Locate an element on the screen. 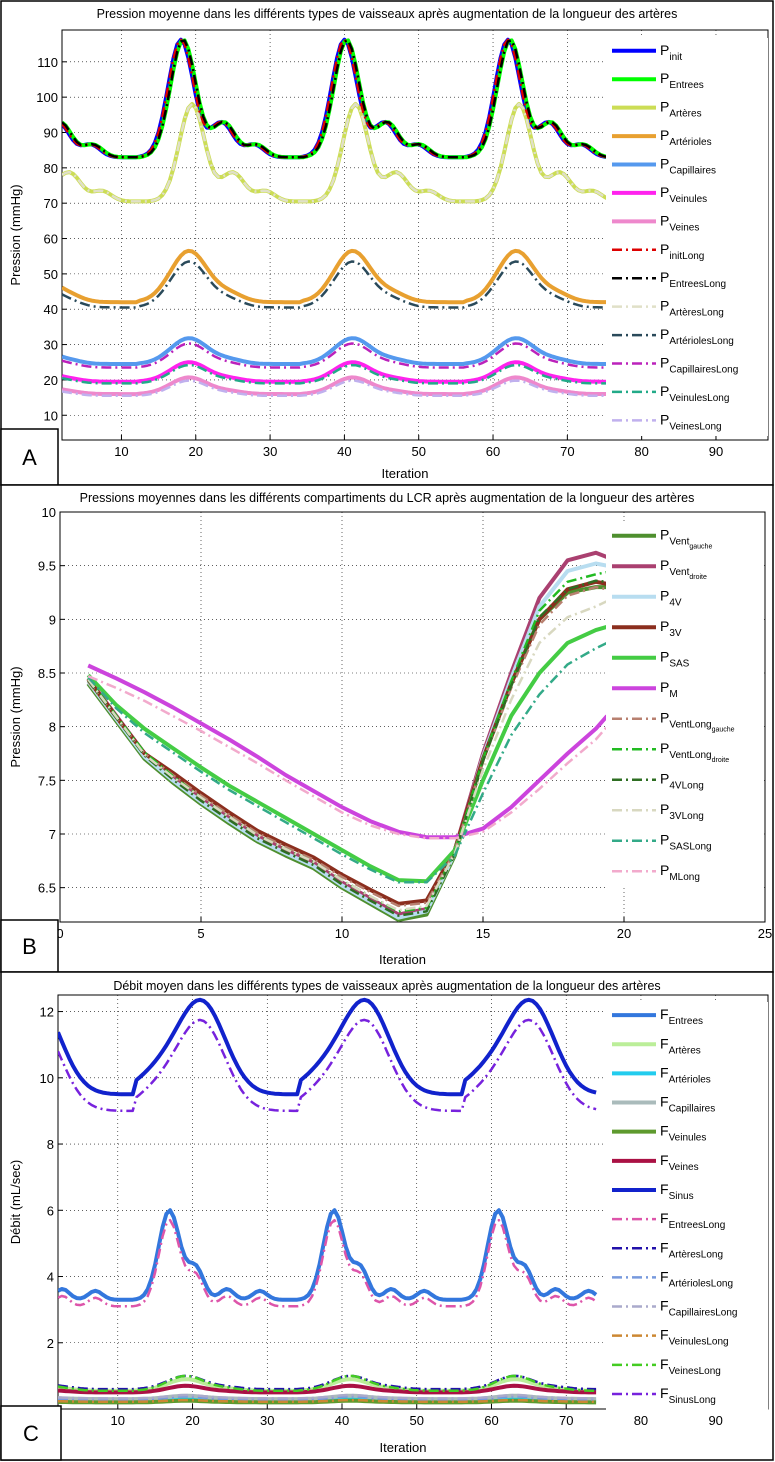 The width and height of the screenshot is (775, 1462). y-axis-label: Débit (mL/sec) is located at coordinates (15, 1202).